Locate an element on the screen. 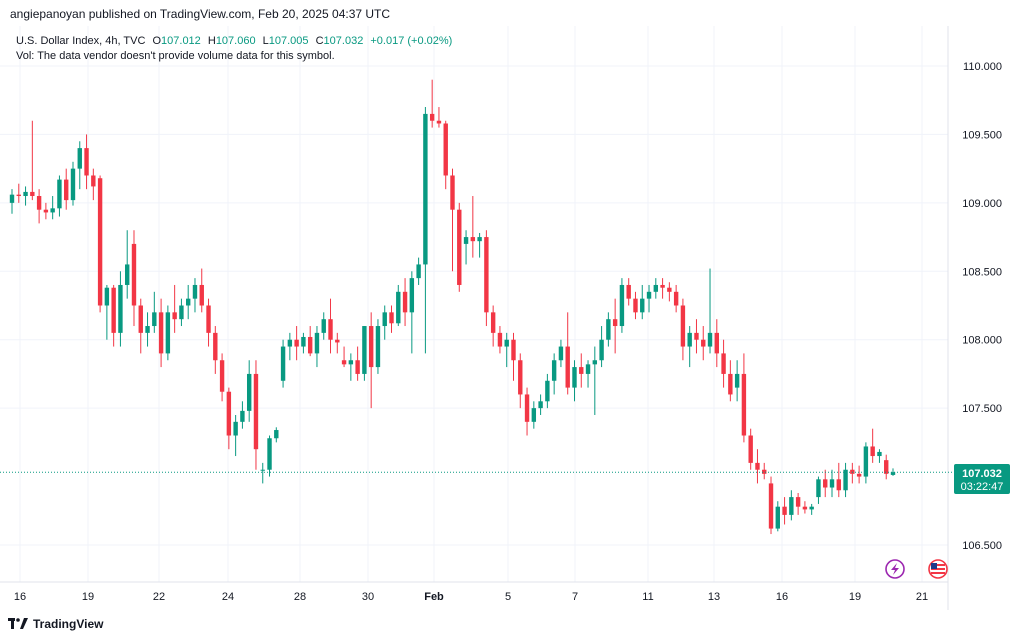  high-value: 107.060 is located at coordinates (235, 41).